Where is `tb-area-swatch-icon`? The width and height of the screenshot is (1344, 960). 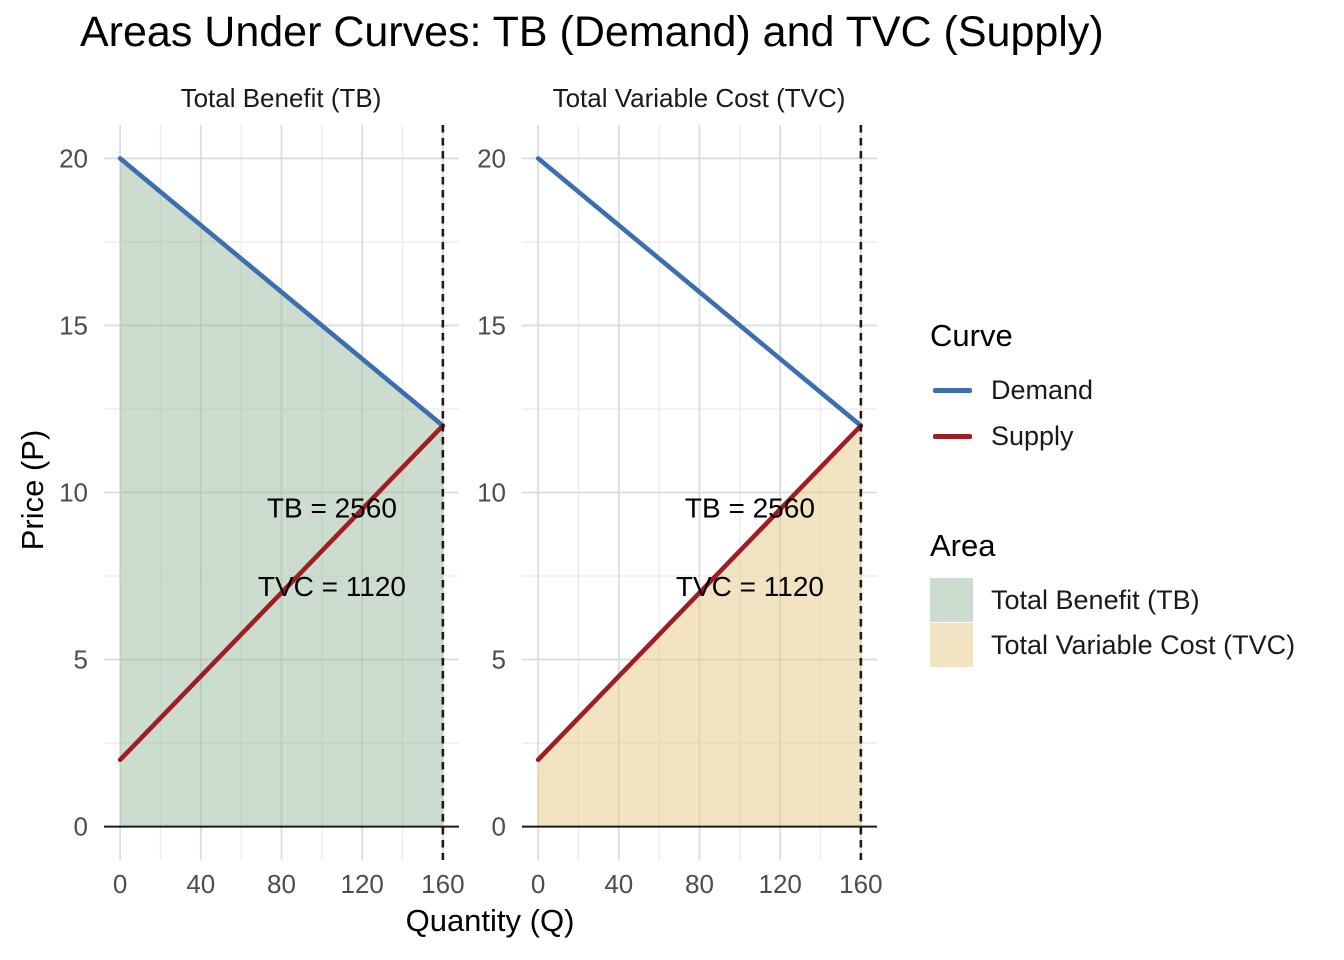
tb-area-swatch-icon is located at coordinates (951, 600).